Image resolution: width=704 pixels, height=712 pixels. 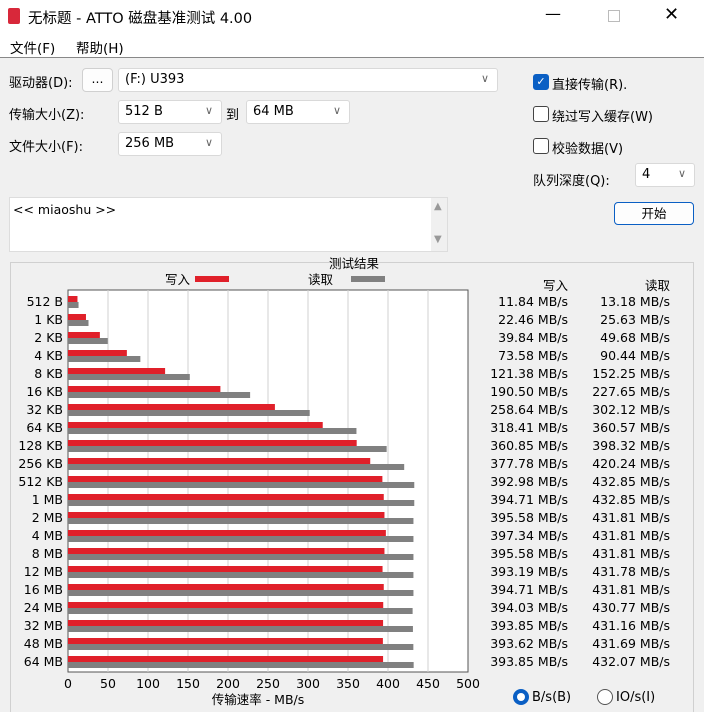 What do you see at coordinates (439, 224) in the screenshot?
I see `scrollbar: ▲ ▼` at bounding box center [439, 224].